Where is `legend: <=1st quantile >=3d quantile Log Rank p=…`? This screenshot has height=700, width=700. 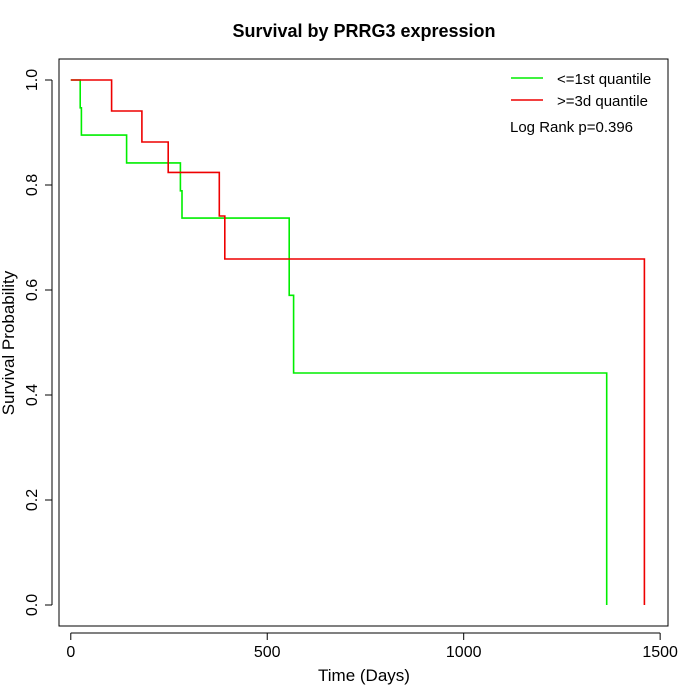 legend: <=1st quantile >=3d quantile Log Rank p=… is located at coordinates (580, 103).